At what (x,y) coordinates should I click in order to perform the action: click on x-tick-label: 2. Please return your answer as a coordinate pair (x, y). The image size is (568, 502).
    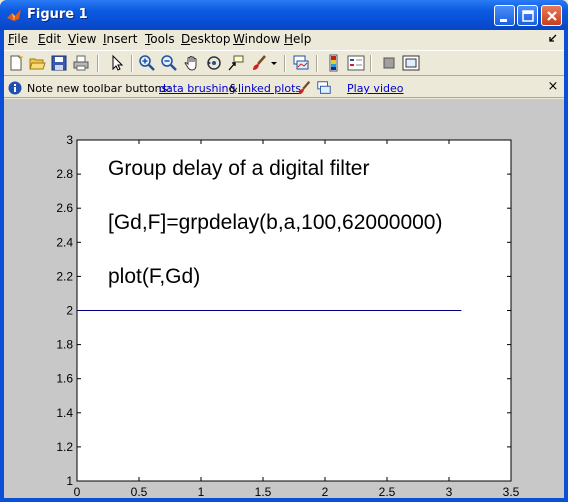
    Looking at the image, I should click on (325, 491).